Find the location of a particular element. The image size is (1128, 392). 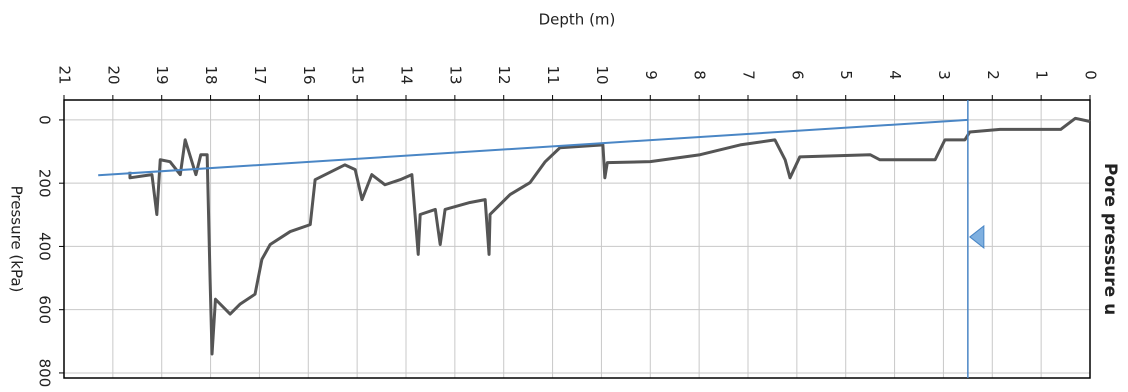

x-tick-label: 15 is located at coordinates (358, 74).